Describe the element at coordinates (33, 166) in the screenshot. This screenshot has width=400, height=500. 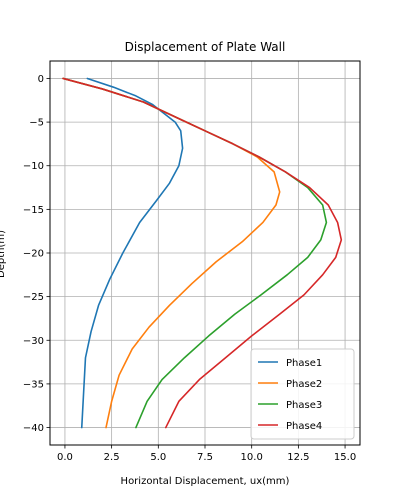
I see `y-tick-label: −10` at that location.